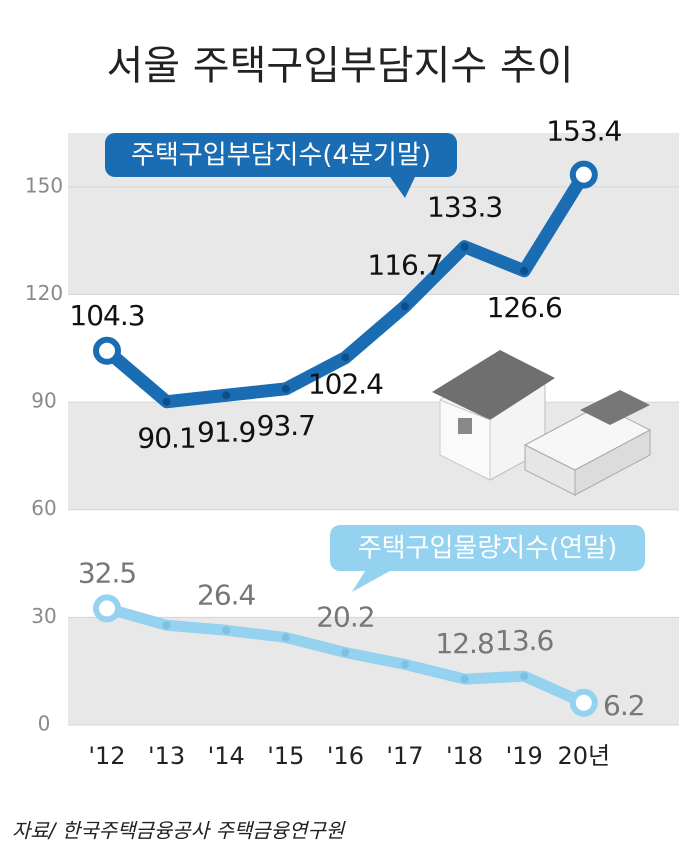 The image size is (679, 858). I want to click on data-label: 126.6, so click(524, 307).